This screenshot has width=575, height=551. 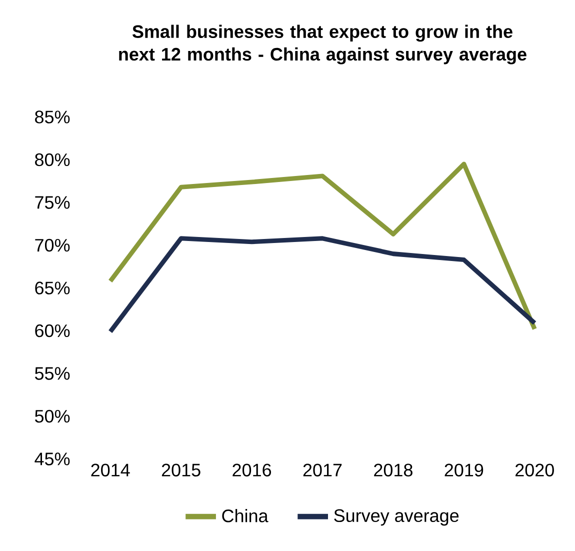 I want to click on chart-title: Small businesses that expect to grow in the next 12 months - China against survey average, so click(x=322, y=44).